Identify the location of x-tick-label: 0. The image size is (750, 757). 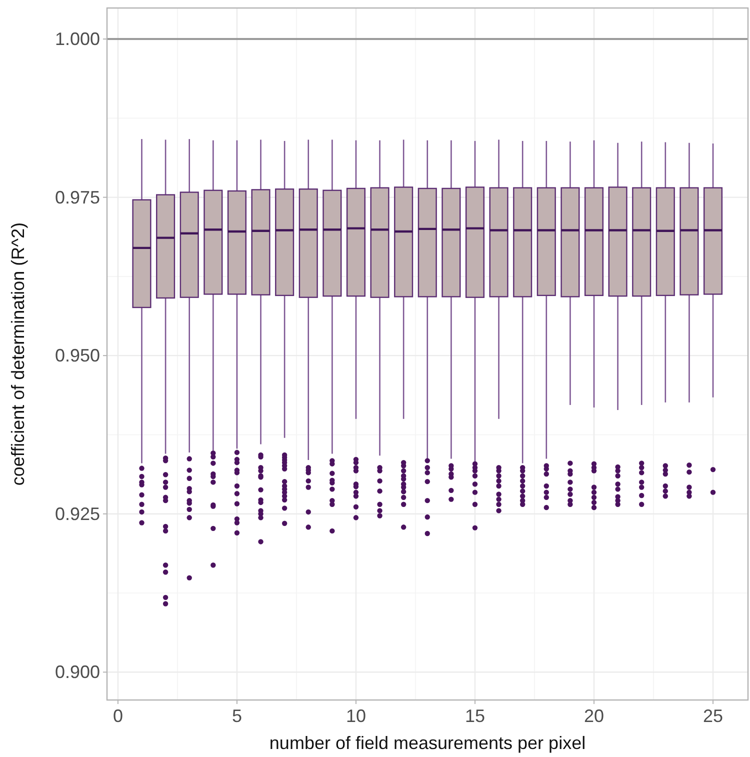
(117, 716).